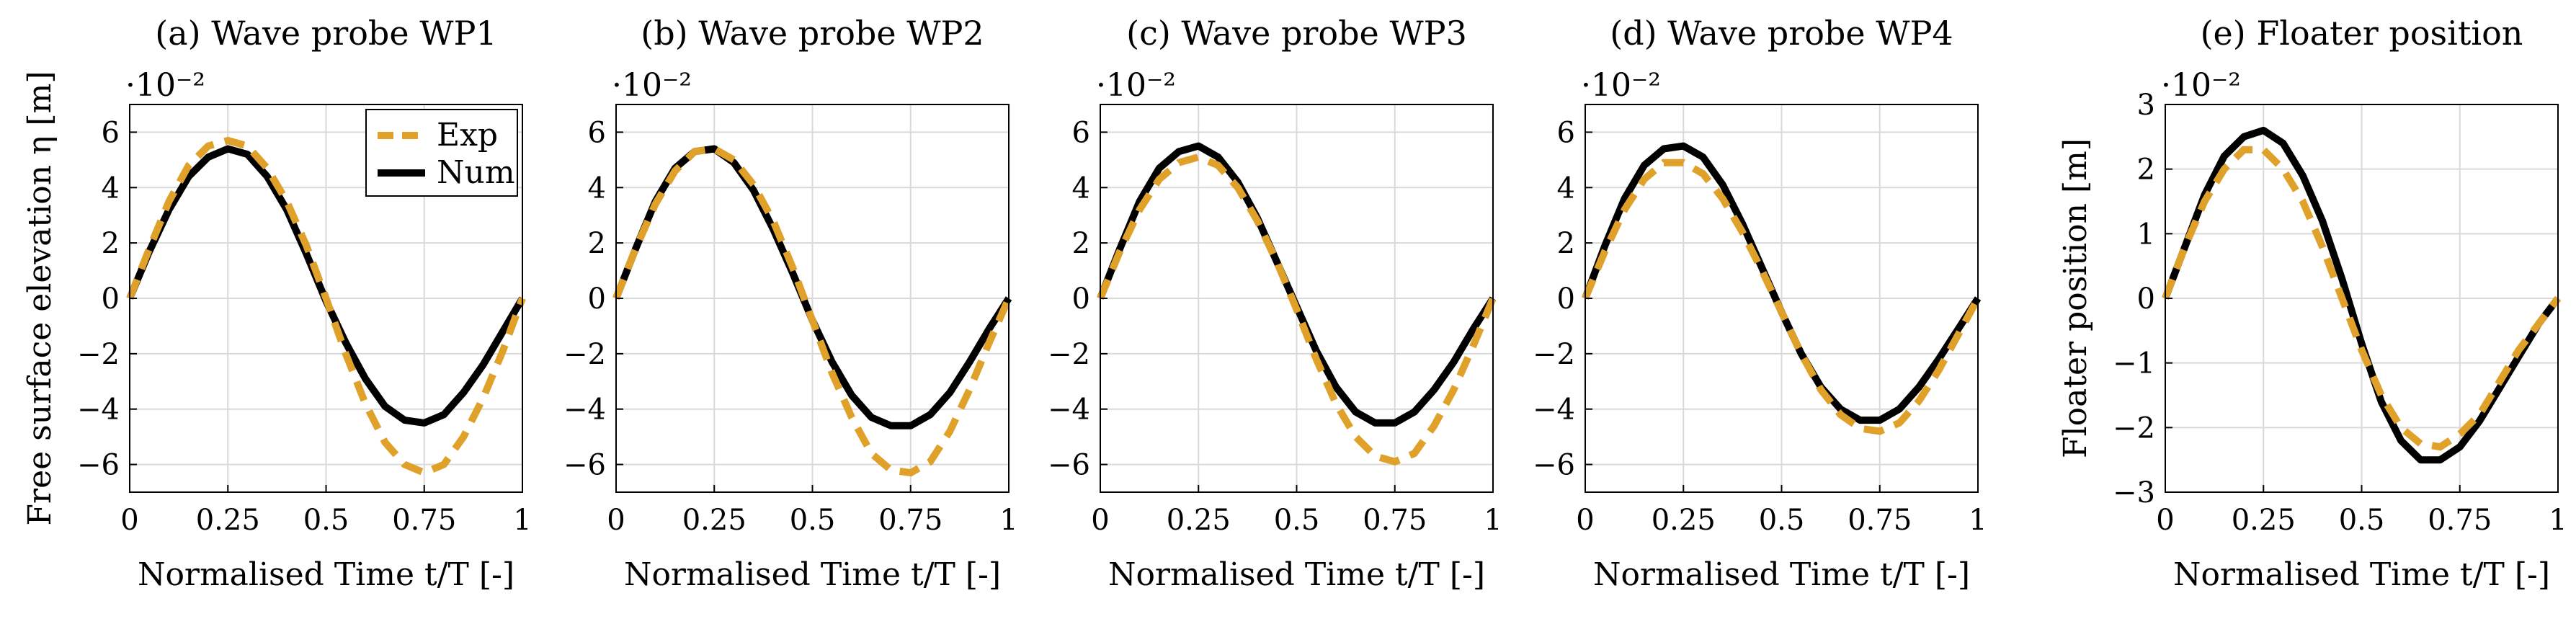  Describe the element at coordinates (2134, 492) in the screenshot. I see `y-tick-label: −3` at that location.